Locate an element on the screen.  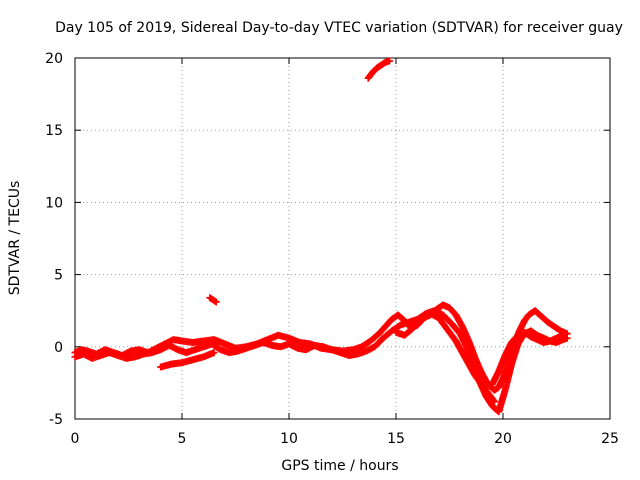
x-axis-label: GPS time / hours is located at coordinates (339, 466).